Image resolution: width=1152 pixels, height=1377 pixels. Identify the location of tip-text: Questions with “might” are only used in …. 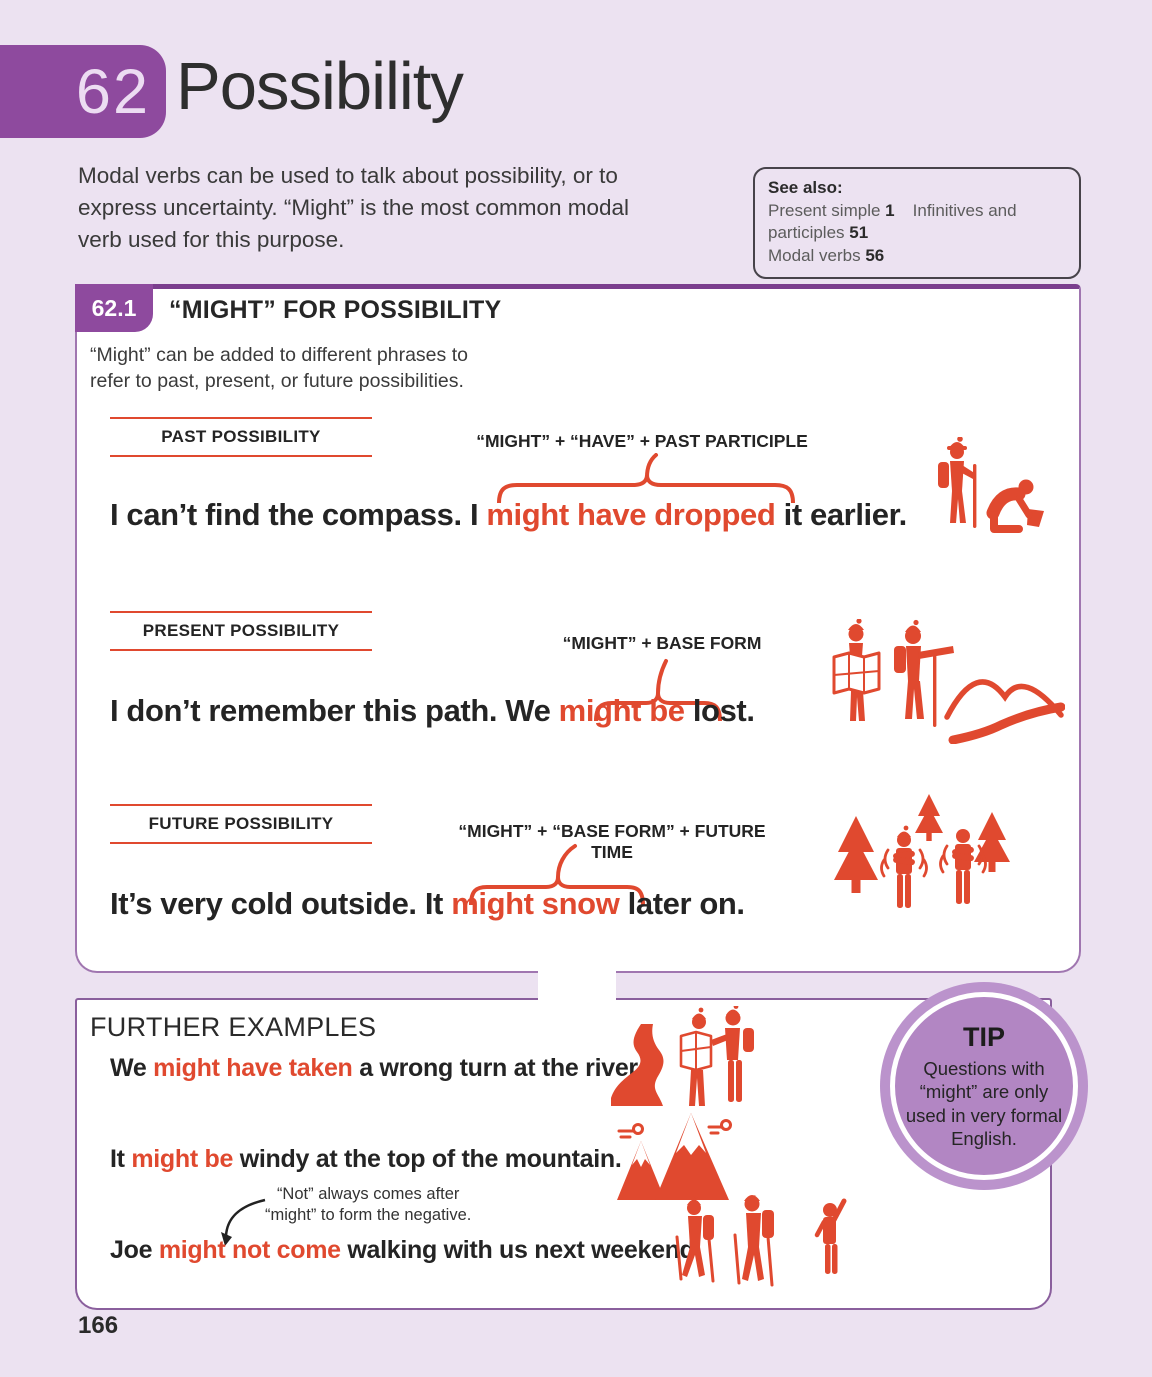
(984, 1103).